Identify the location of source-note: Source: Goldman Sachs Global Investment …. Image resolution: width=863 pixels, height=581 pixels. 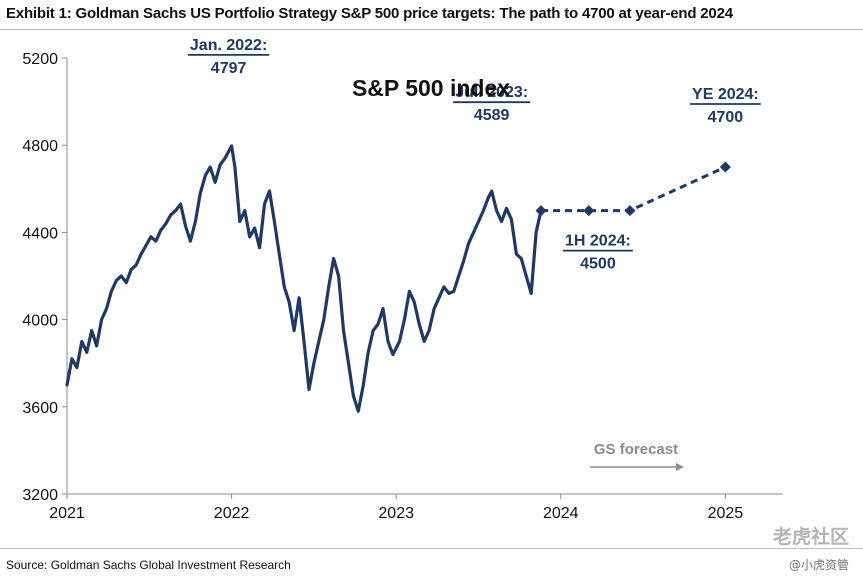
(148, 565).